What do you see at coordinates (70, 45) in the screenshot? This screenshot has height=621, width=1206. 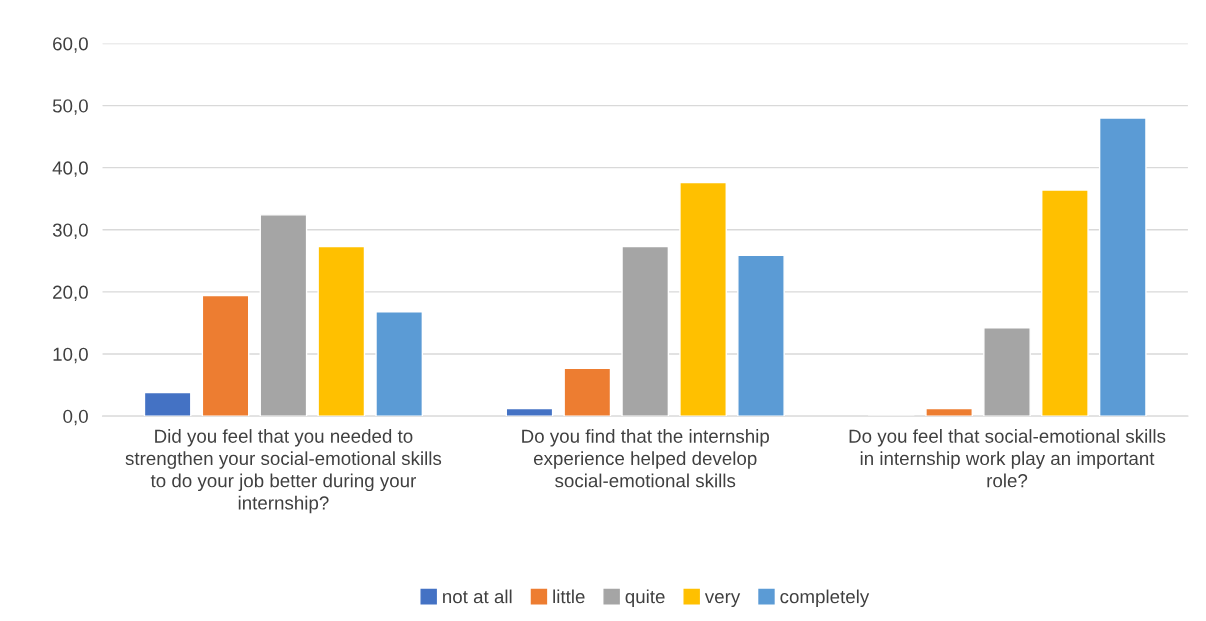 I see `y-tick-label: 60,0` at bounding box center [70, 45].